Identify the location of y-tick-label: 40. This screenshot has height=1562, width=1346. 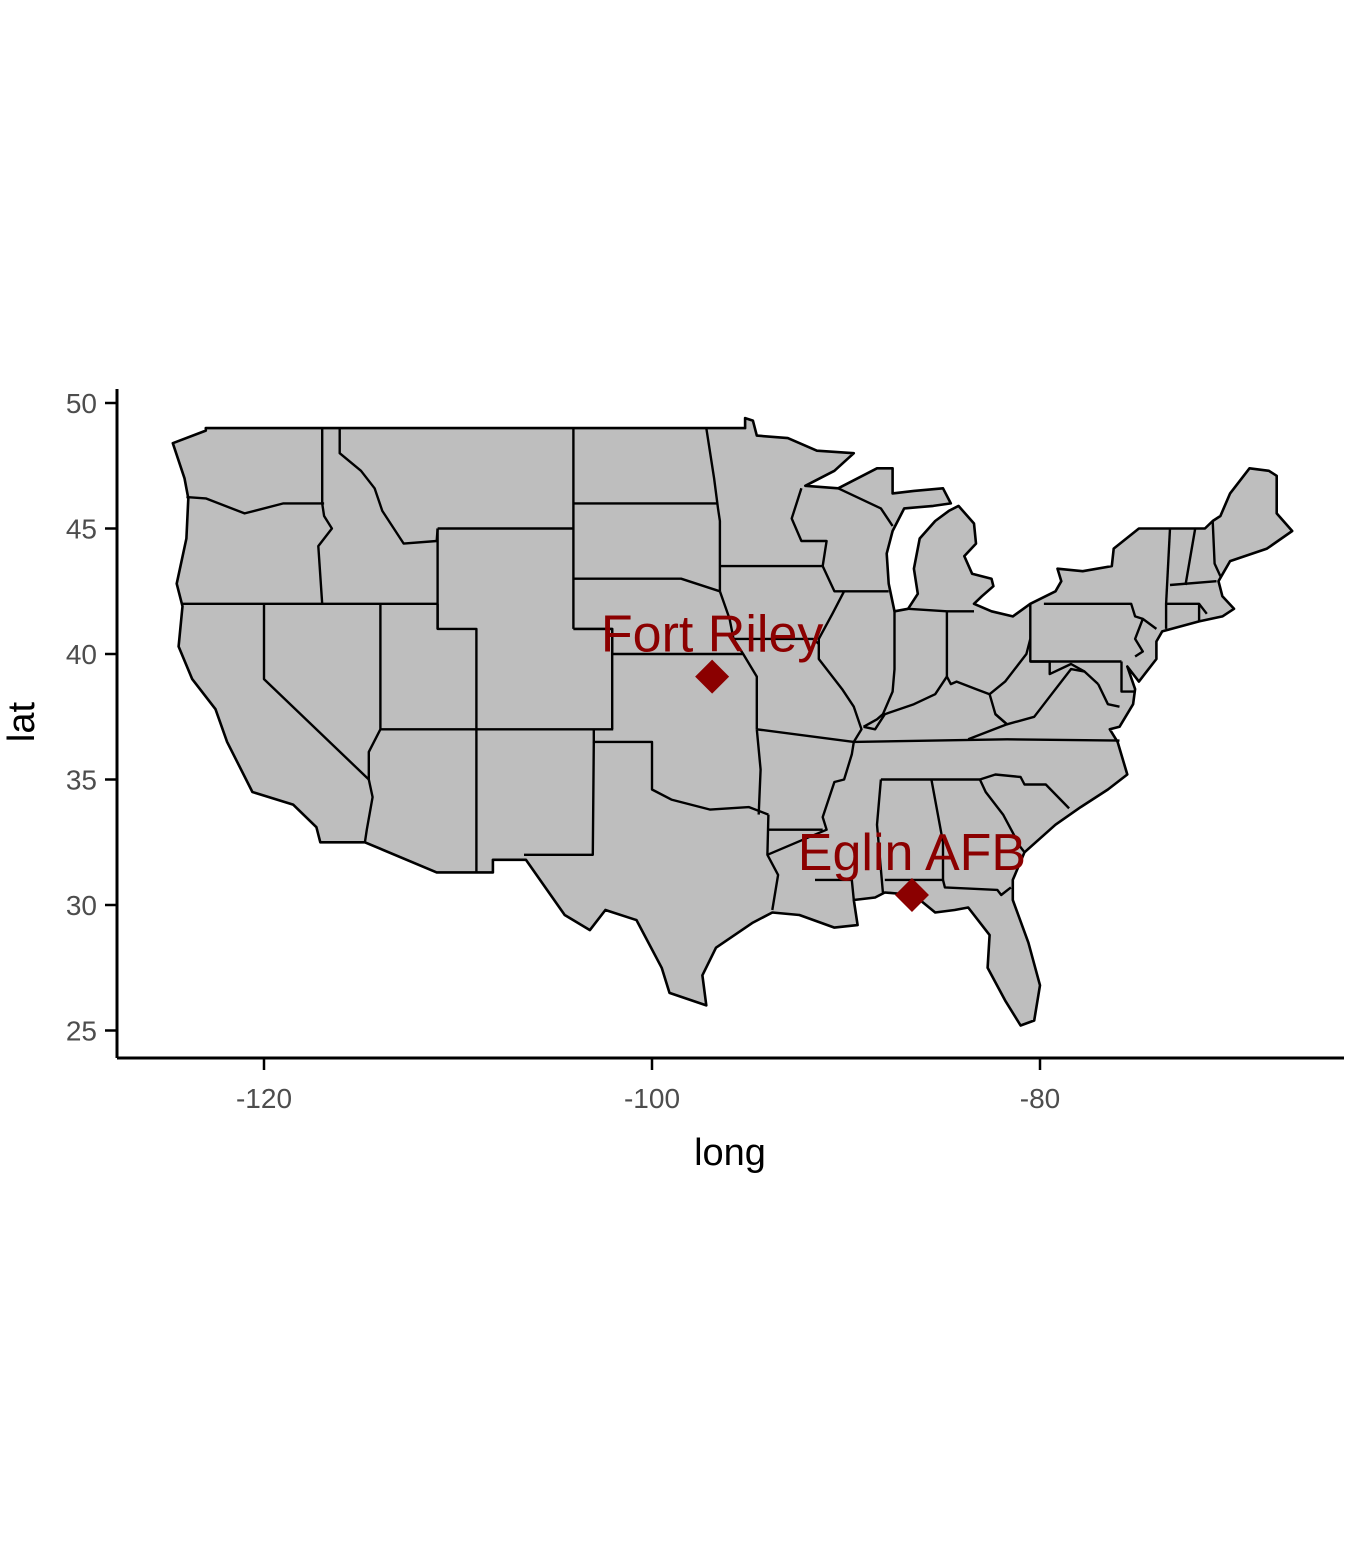
(81, 654).